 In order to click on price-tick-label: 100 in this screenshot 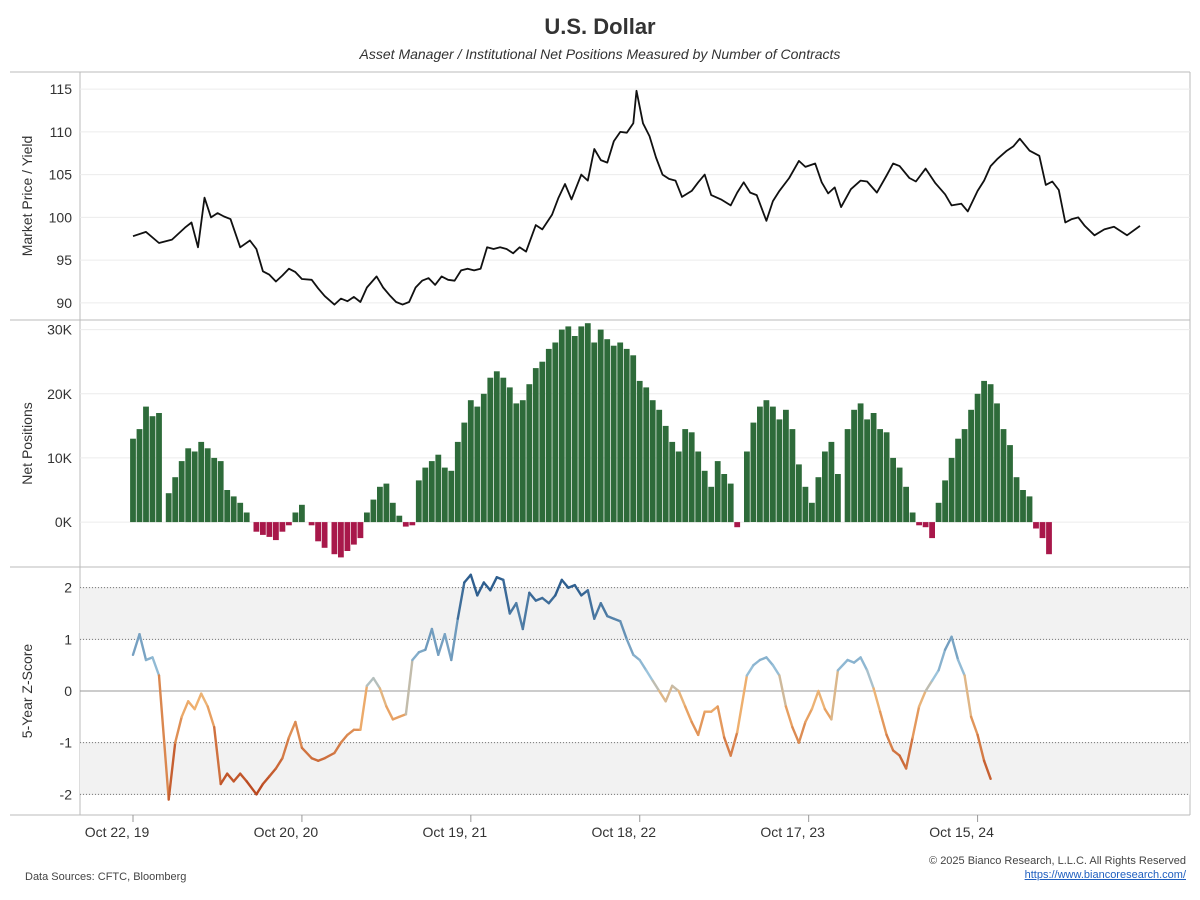, I will do `click(61, 217)`.